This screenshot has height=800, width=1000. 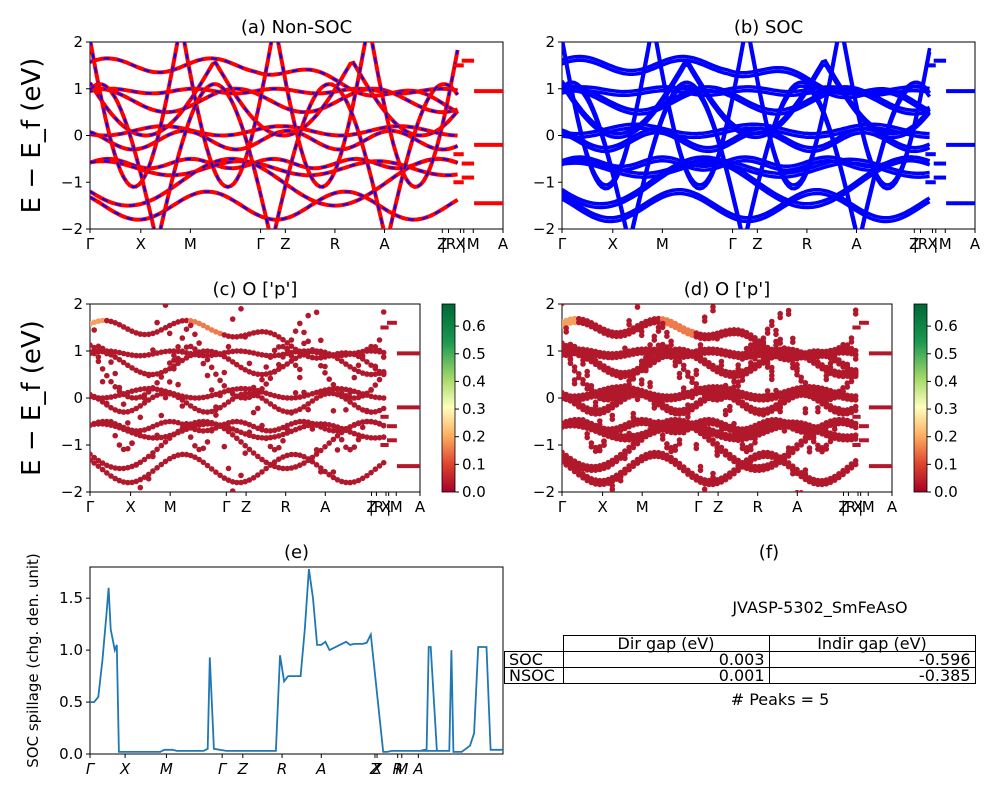 What do you see at coordinates (296, 135) in the screenshot?
I see `panel-a-plot` at bounding box center [296, 135].